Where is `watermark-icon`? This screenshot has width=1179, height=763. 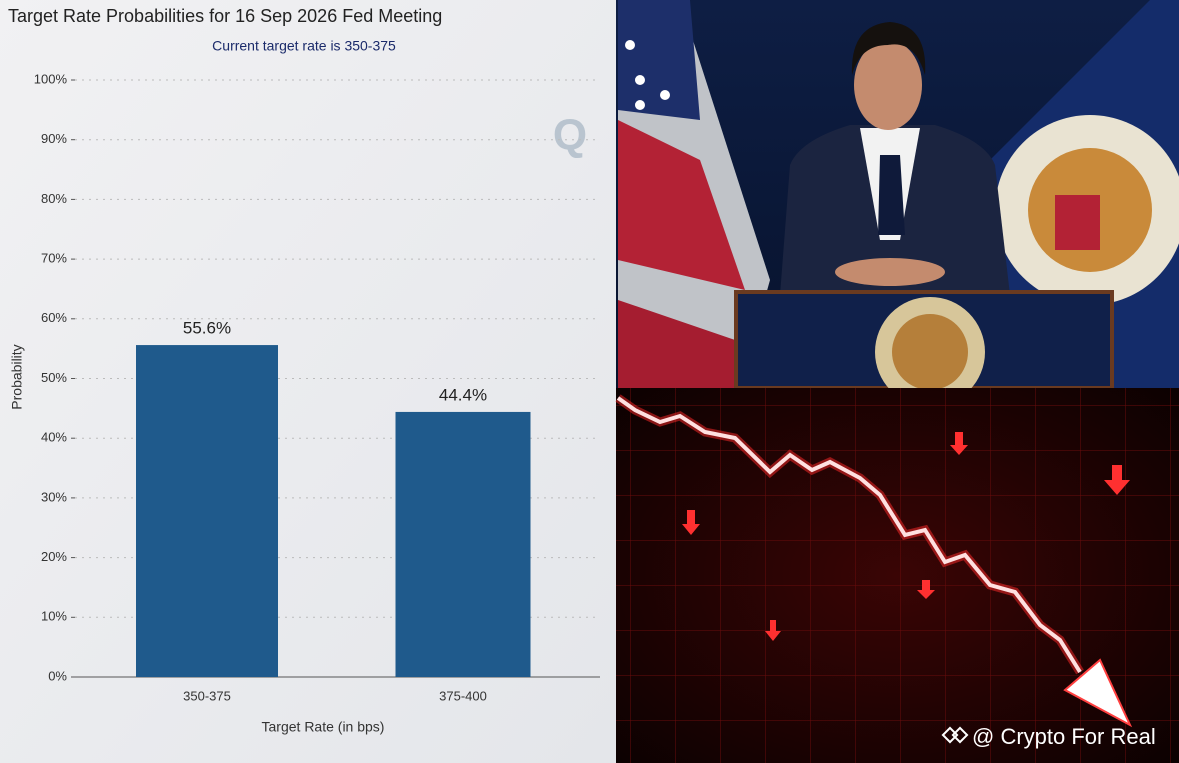
watermark-icon is located at coordinates (955, 735).